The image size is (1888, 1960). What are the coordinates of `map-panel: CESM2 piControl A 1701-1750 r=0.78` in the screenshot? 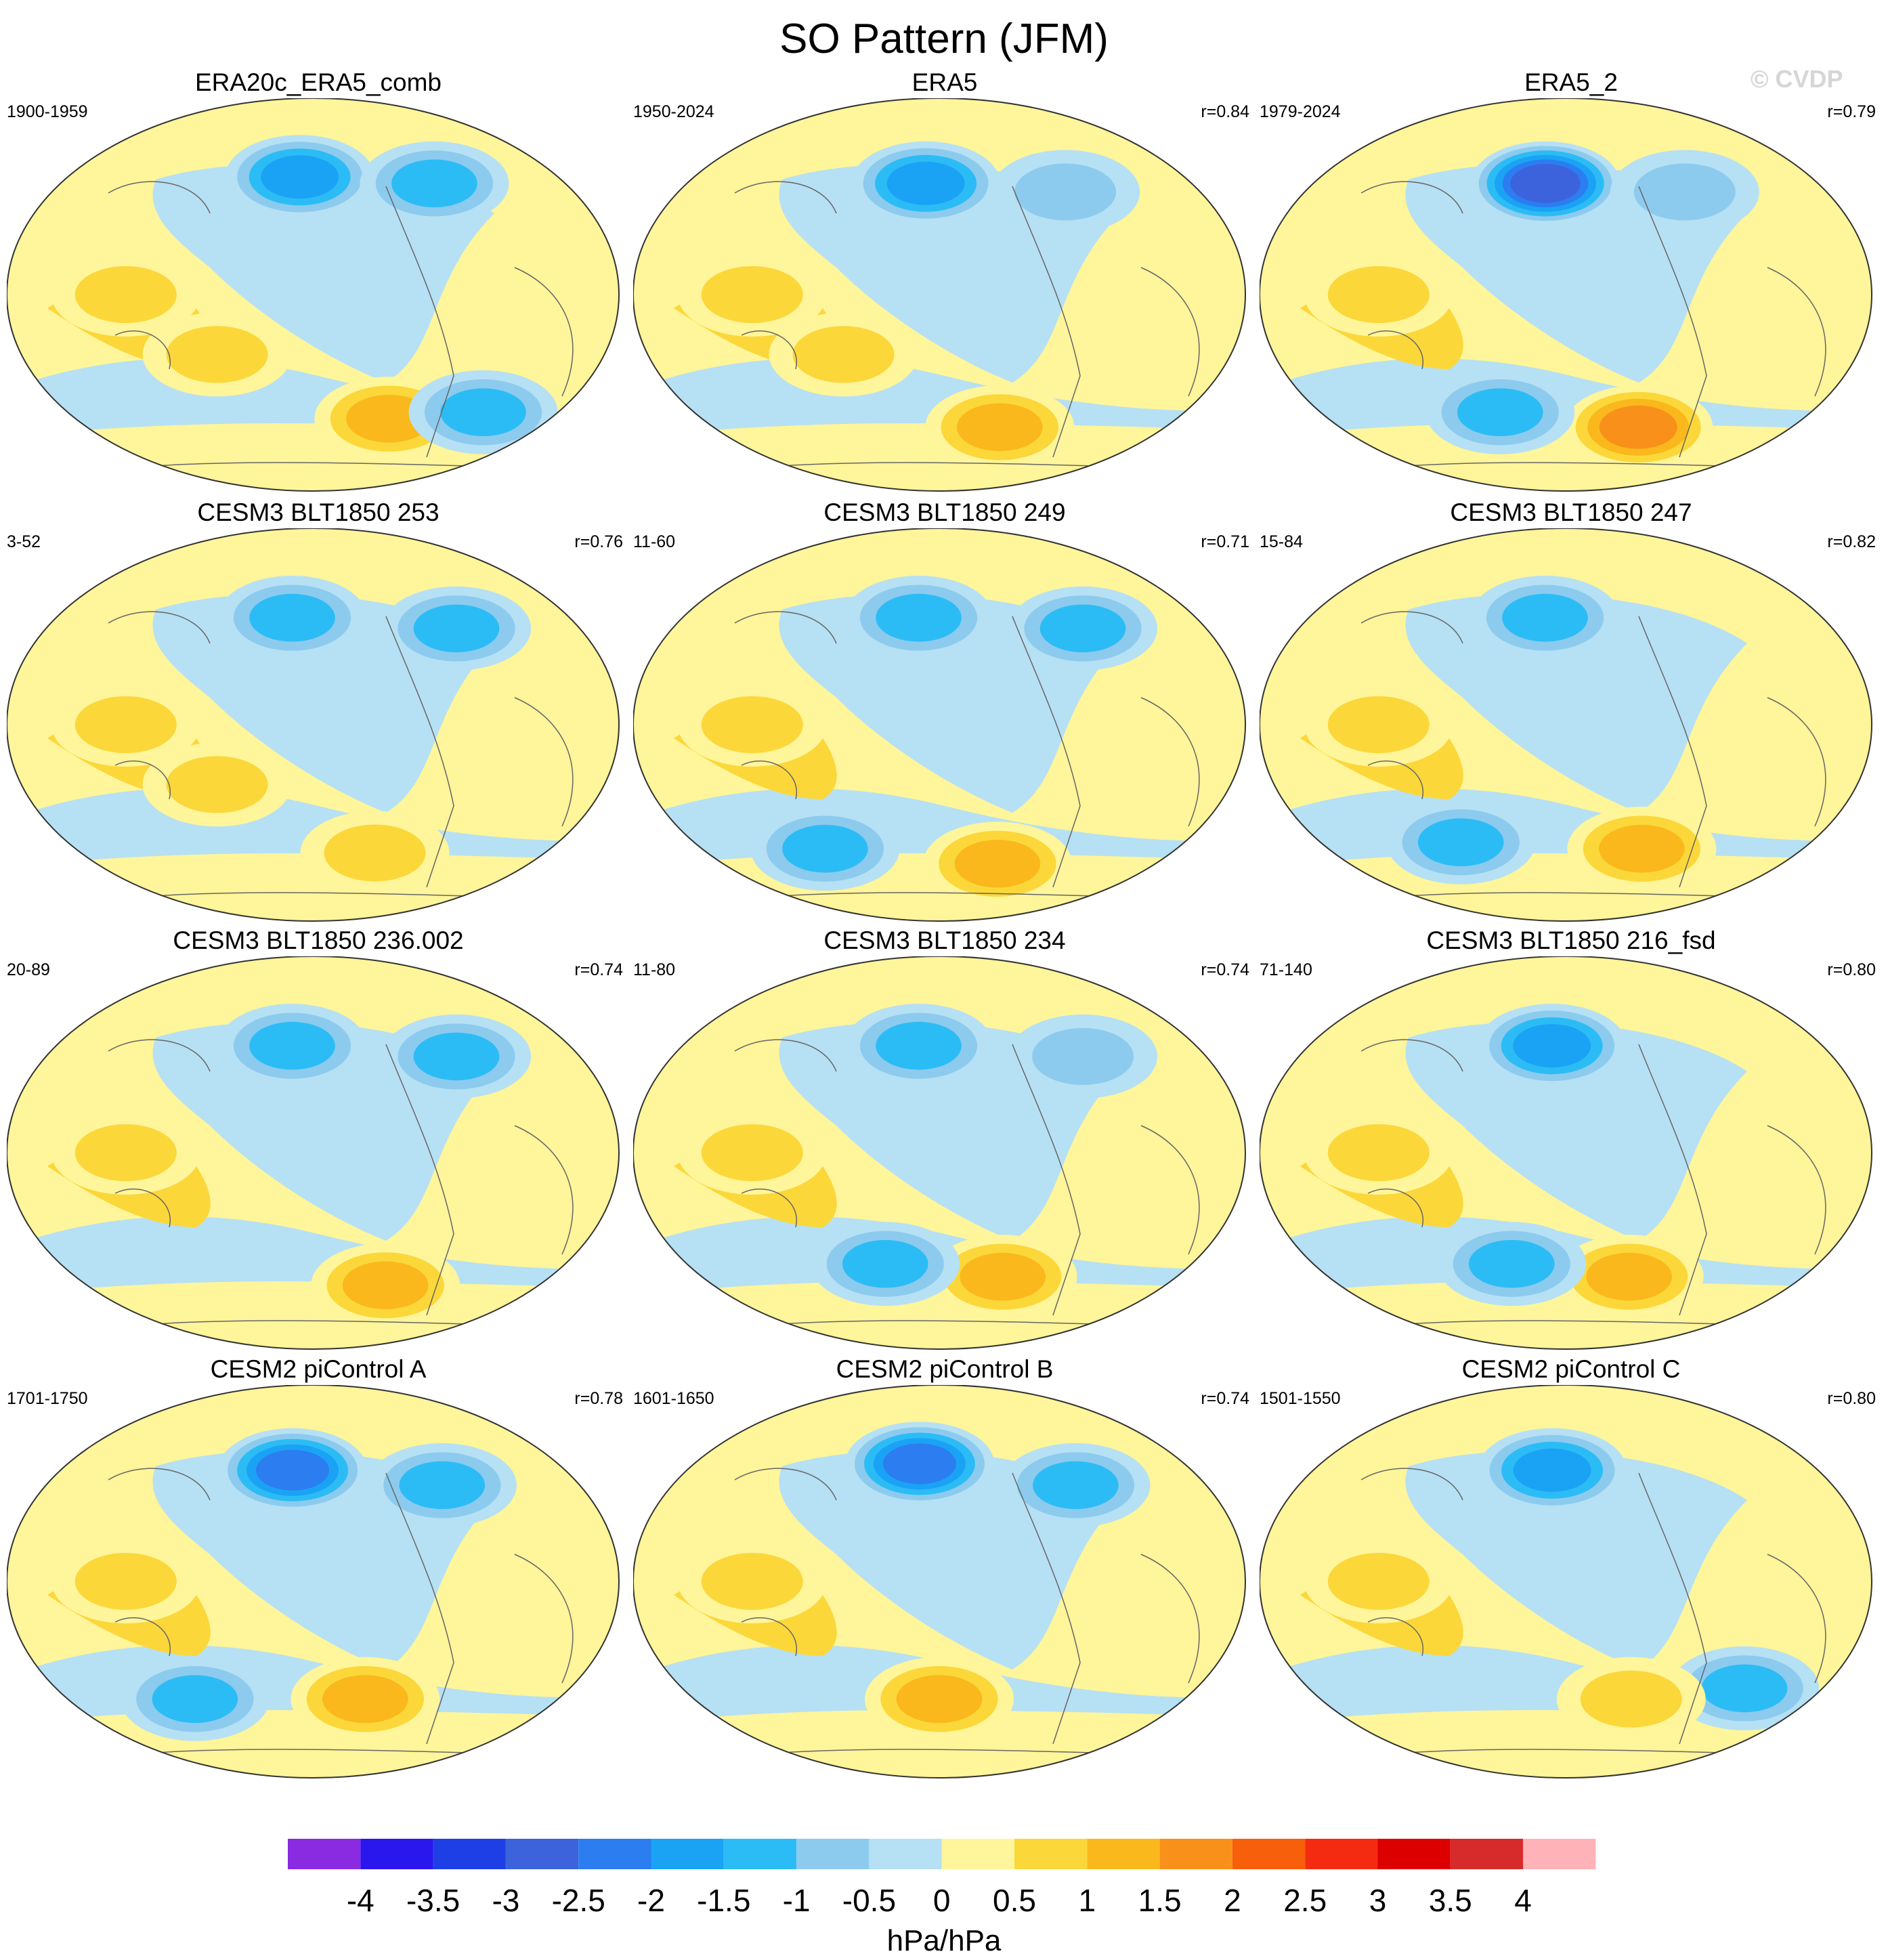 It's located at (318, 1566).